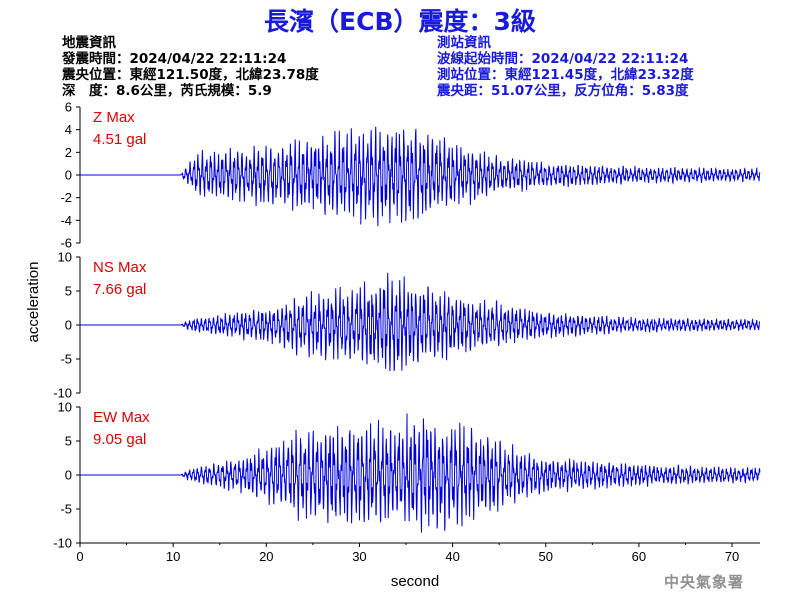 This screenshot has width=800, height=600. What do you see at coordinates (173, 556) in the screenshot?
I see `x-tick-label: 10` at bounding box center [173, 556].